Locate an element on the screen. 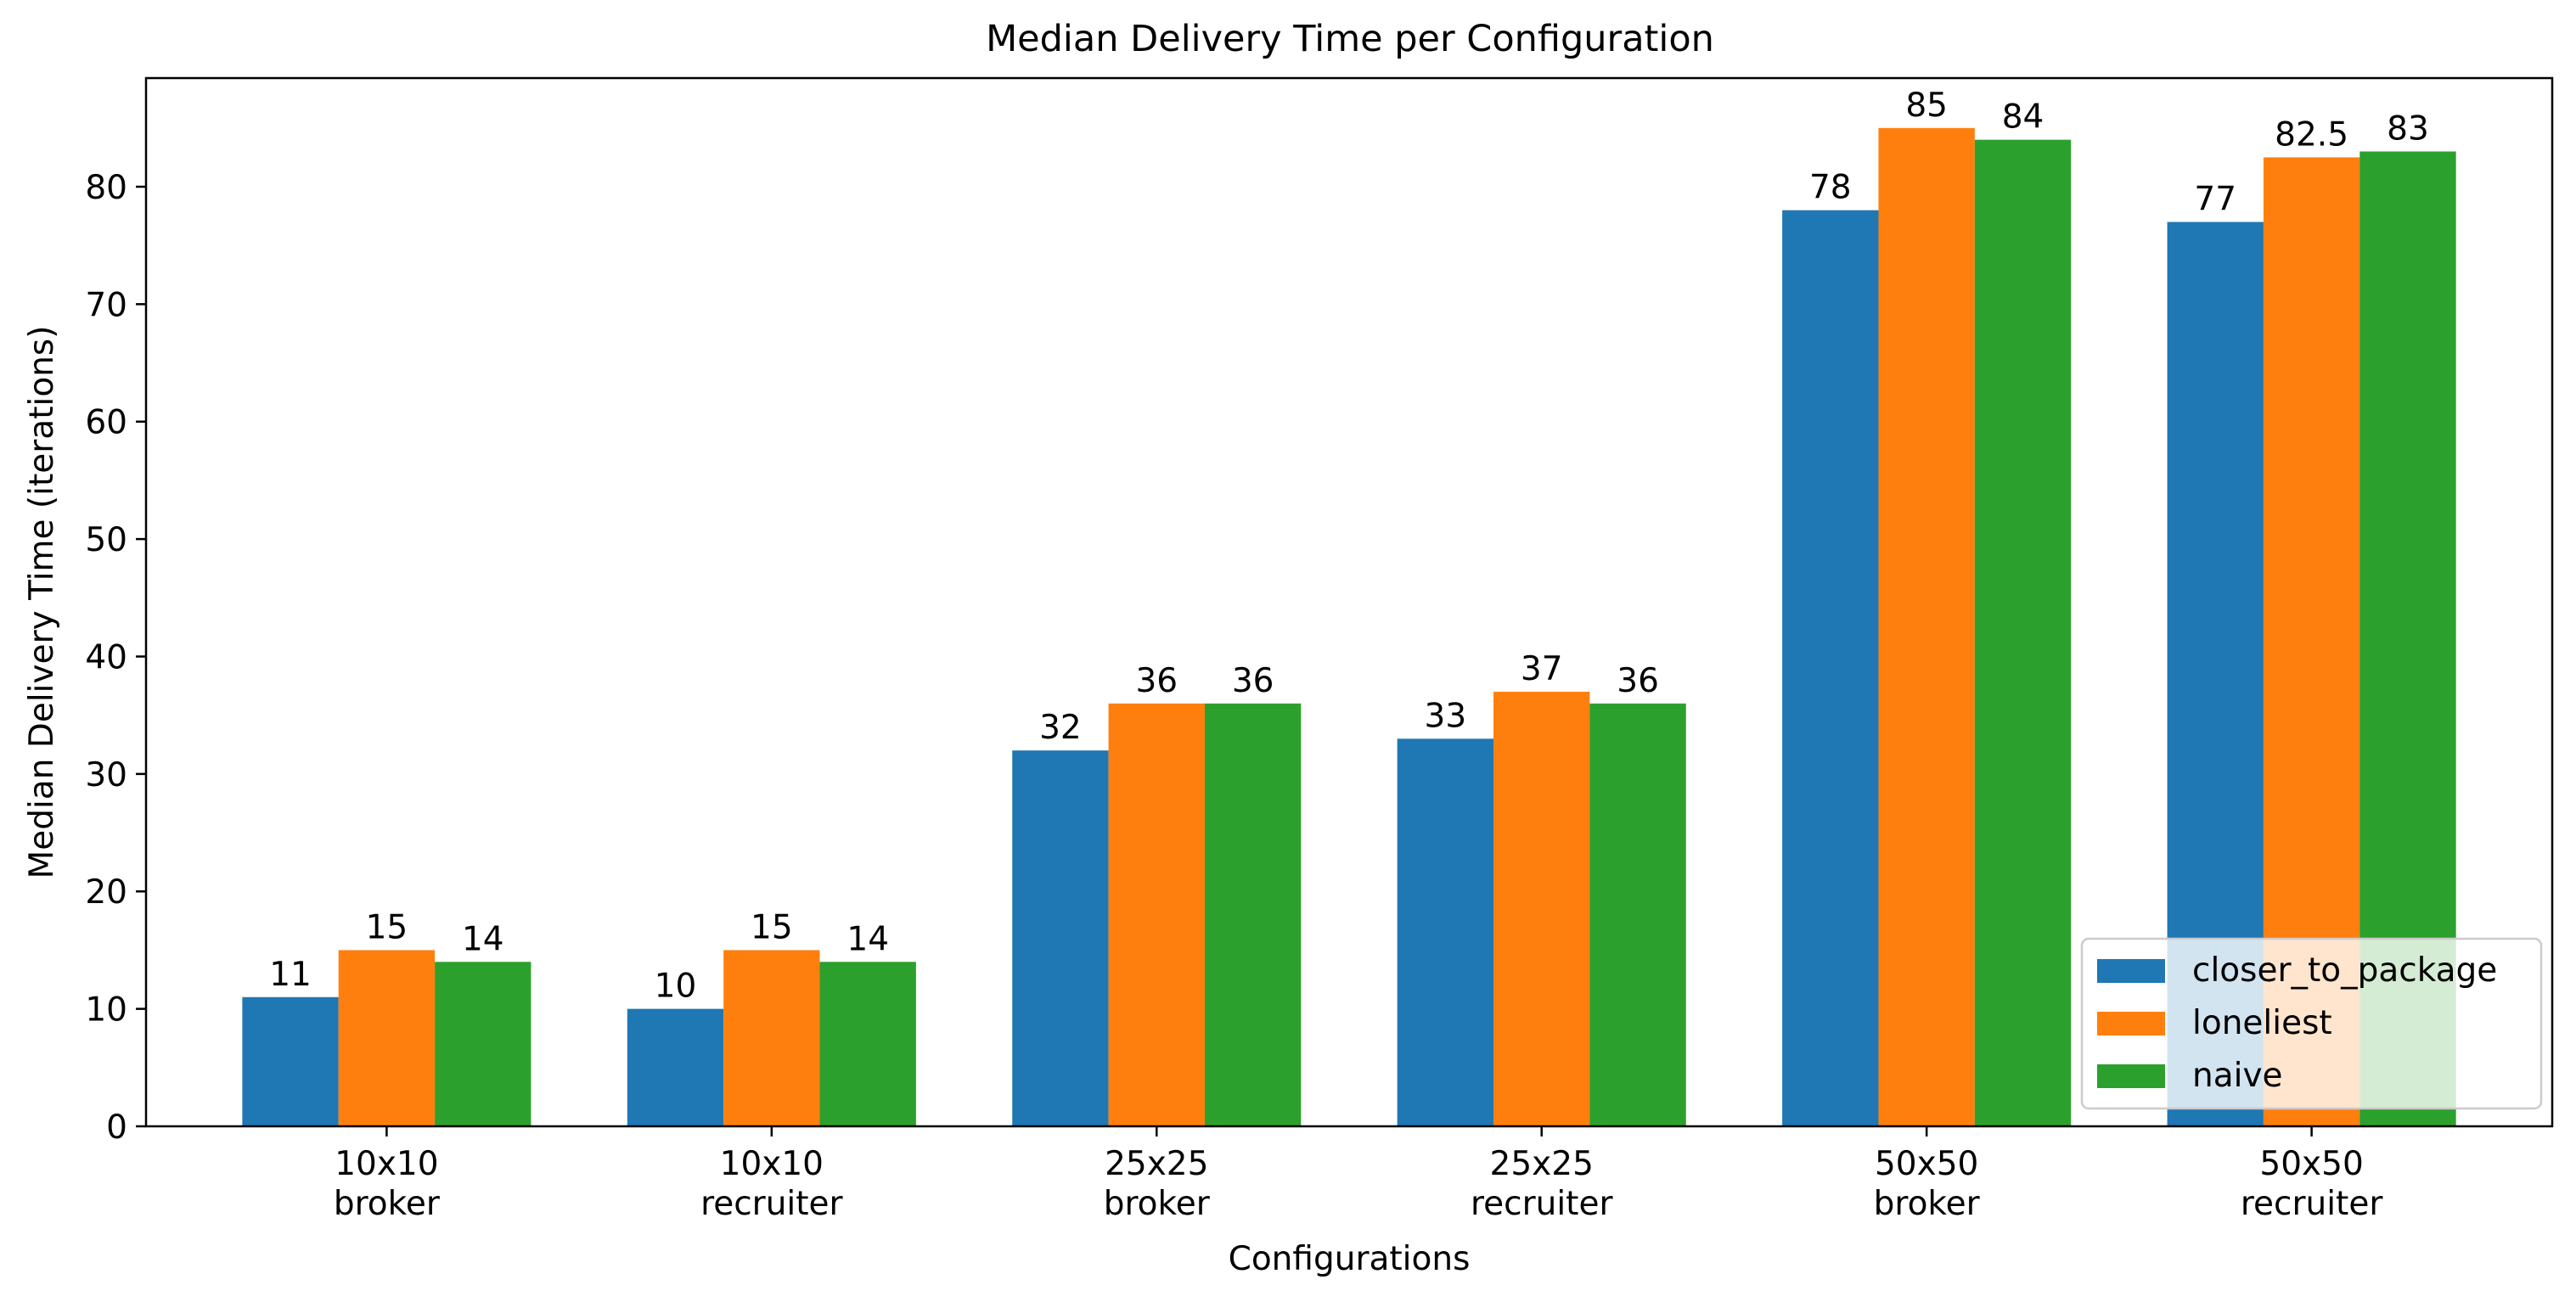 Image resolution: width=2576 pixels, height=1302 pixels. bar-value-label: 33 is located at coordinates (1446, 716).